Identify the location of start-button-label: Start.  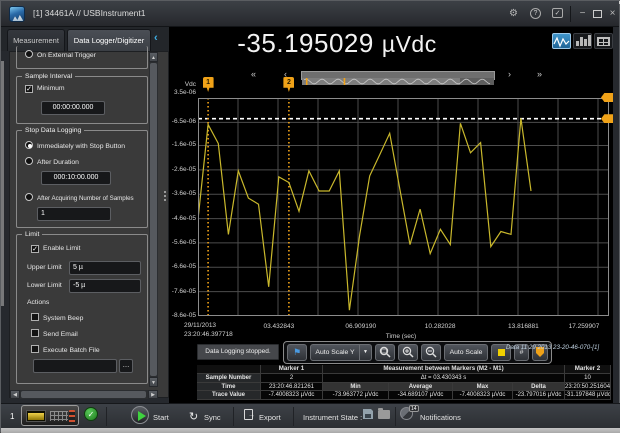
(161, 417).